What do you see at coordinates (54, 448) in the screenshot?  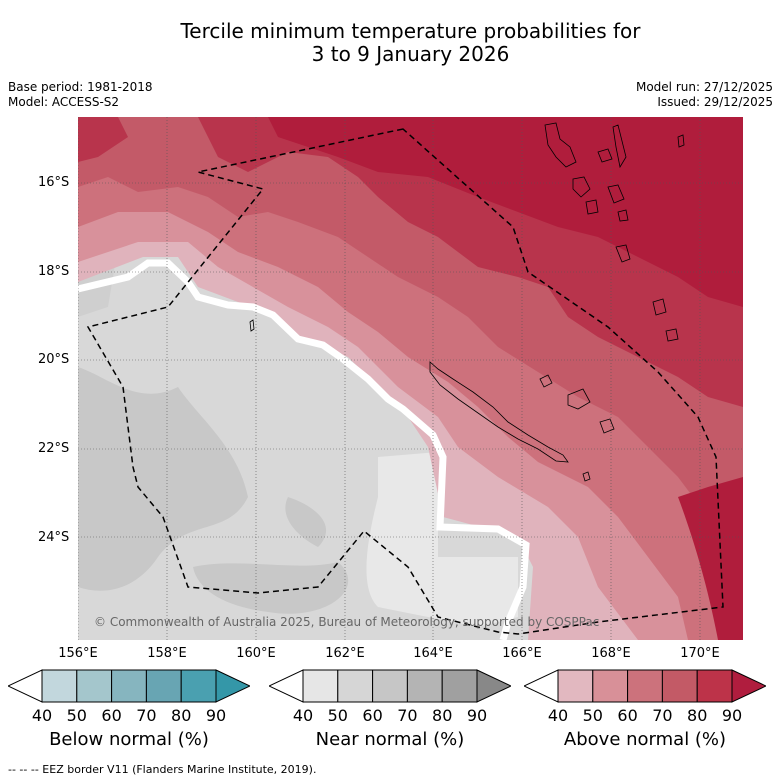 I see `lat-label-22s: 22°S` at bounding box center [54, 448].